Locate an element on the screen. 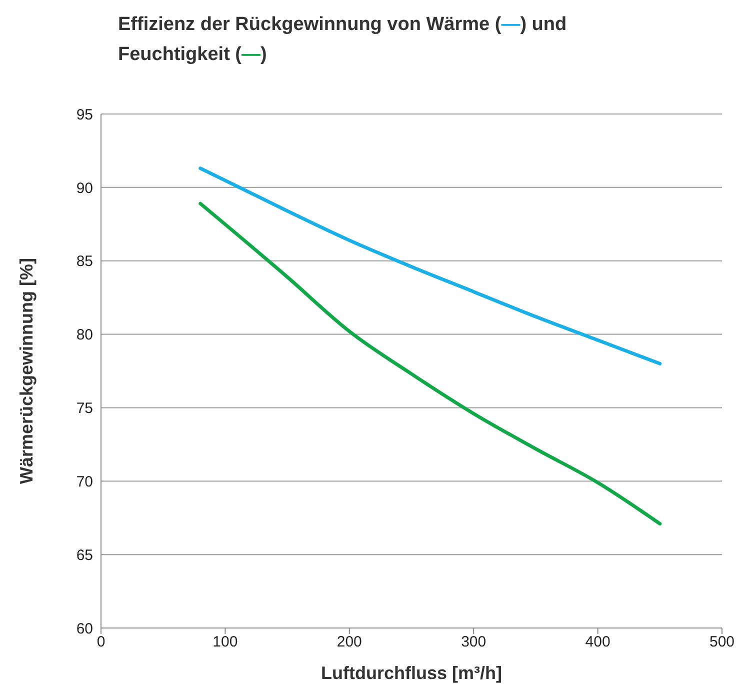 The height and width of the screenshot is (700, 741). x-axis-title: Luftdurchfluss [m³/h] is located at coordinates (411, 673).